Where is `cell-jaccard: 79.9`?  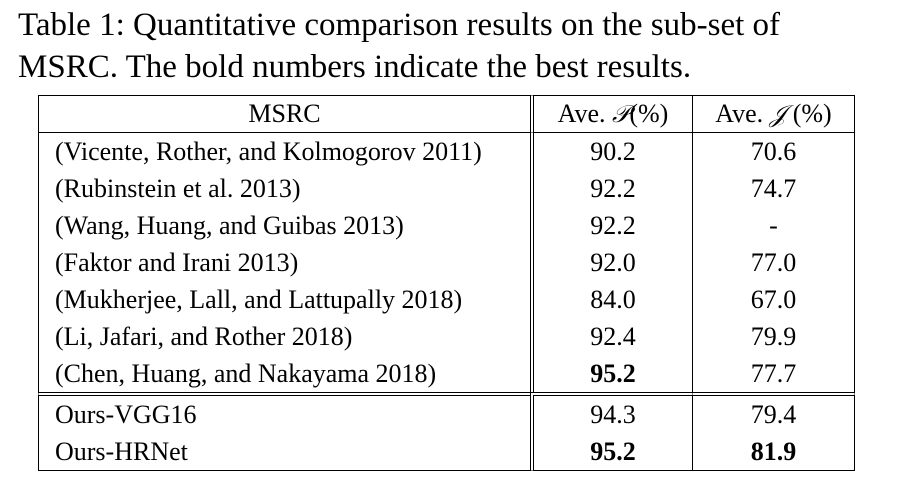 cell-jaccard: 79.9 is located at coordinates (773, 336).